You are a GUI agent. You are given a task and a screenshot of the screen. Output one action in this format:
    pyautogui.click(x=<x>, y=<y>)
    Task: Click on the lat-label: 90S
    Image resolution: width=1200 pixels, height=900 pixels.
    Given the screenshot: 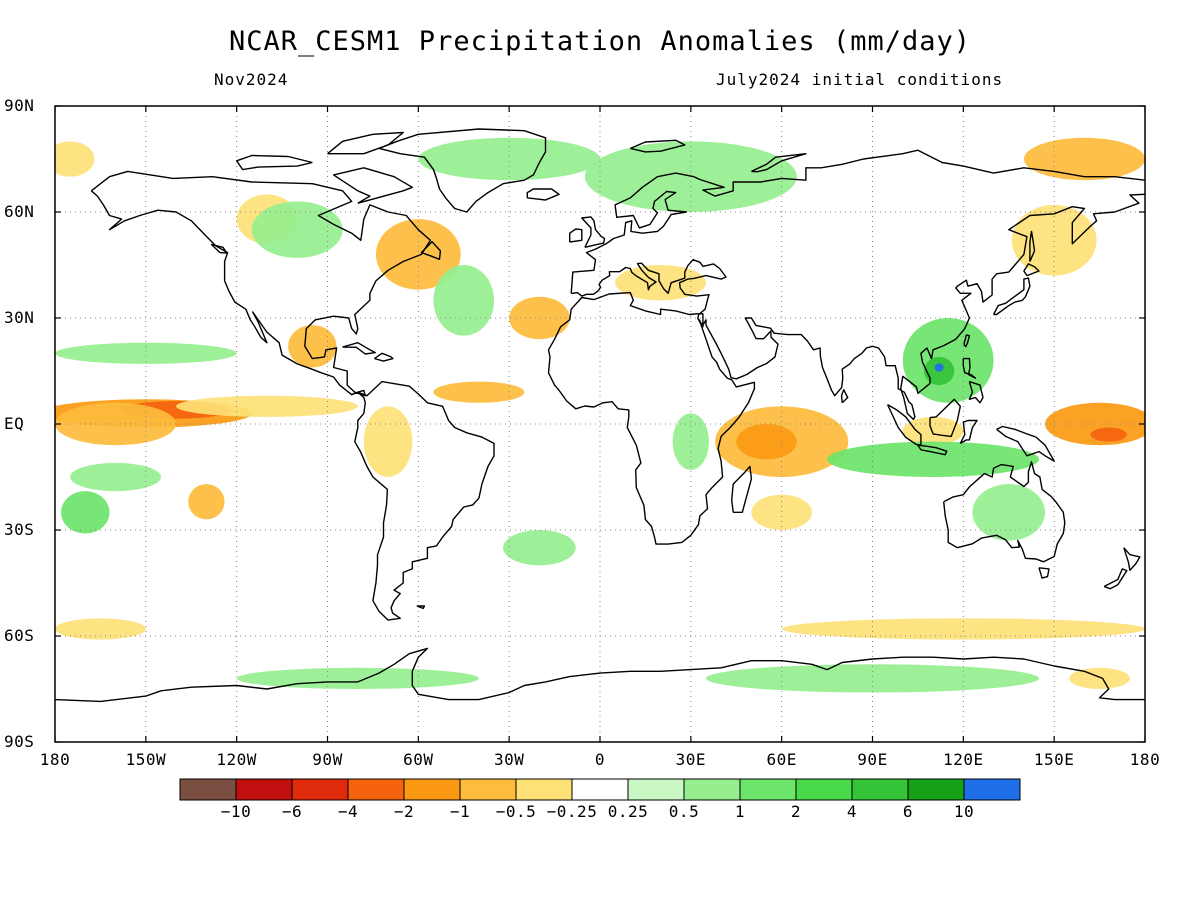 What is the action you would take?
    pyautogui.click(x=19, y=741)
    